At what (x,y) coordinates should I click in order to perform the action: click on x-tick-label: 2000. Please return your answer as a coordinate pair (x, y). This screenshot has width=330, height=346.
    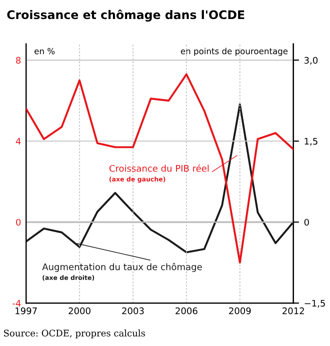
    Looking at the image, I should click on (79, 310).